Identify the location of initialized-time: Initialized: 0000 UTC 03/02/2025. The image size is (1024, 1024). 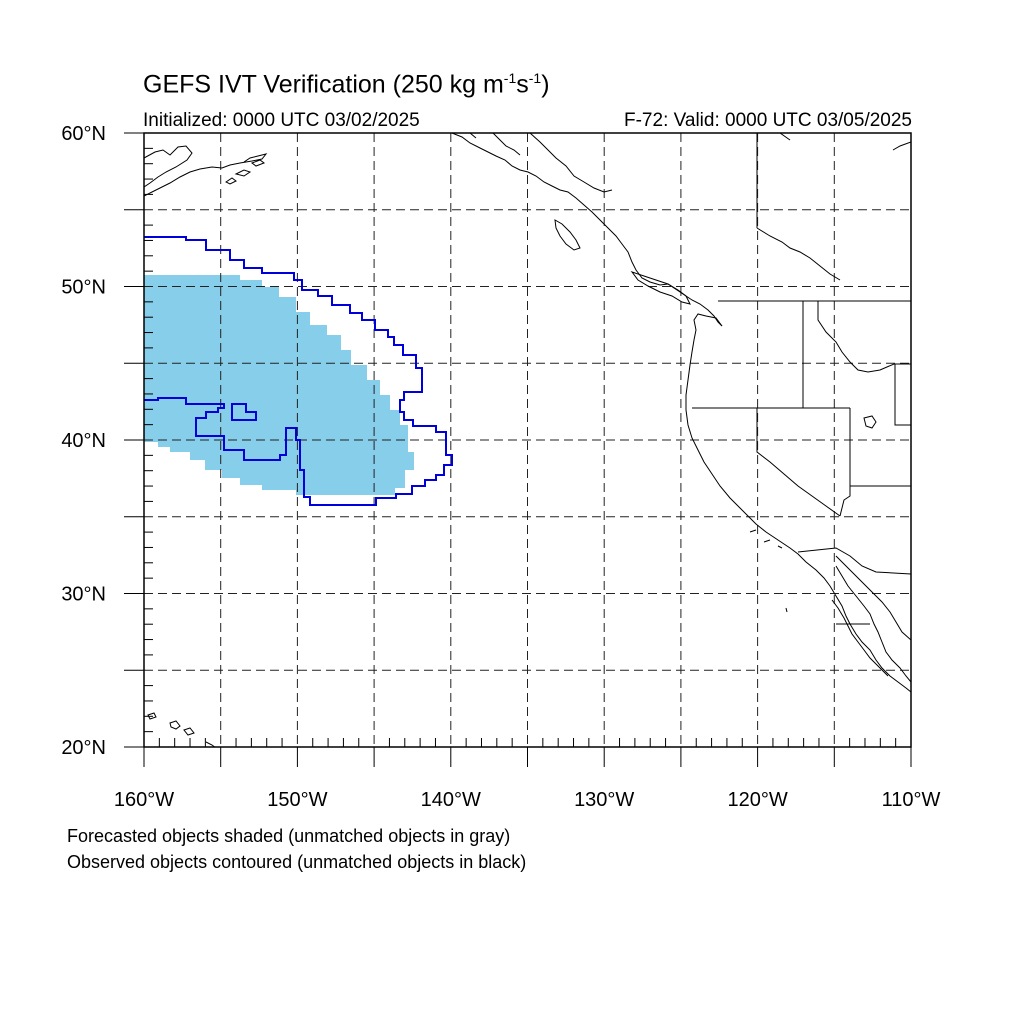
(281, 120).